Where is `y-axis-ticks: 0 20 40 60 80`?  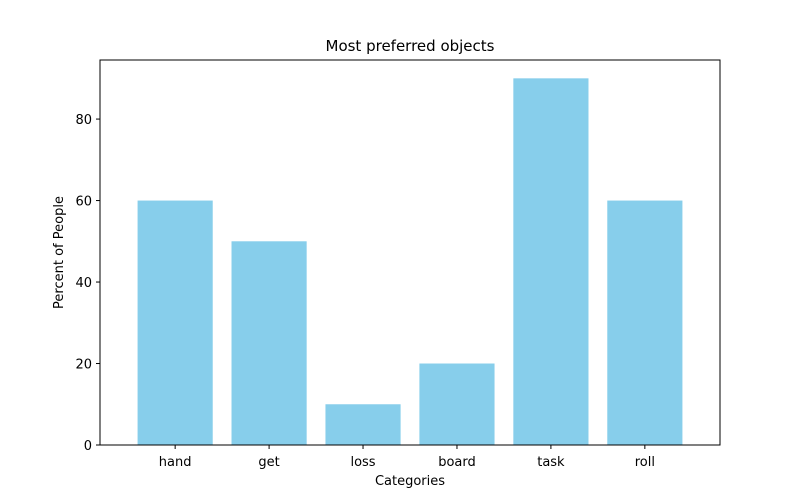
y-axis-ticks: 0 20 40 60 80 is located at coordinates (87, 283).